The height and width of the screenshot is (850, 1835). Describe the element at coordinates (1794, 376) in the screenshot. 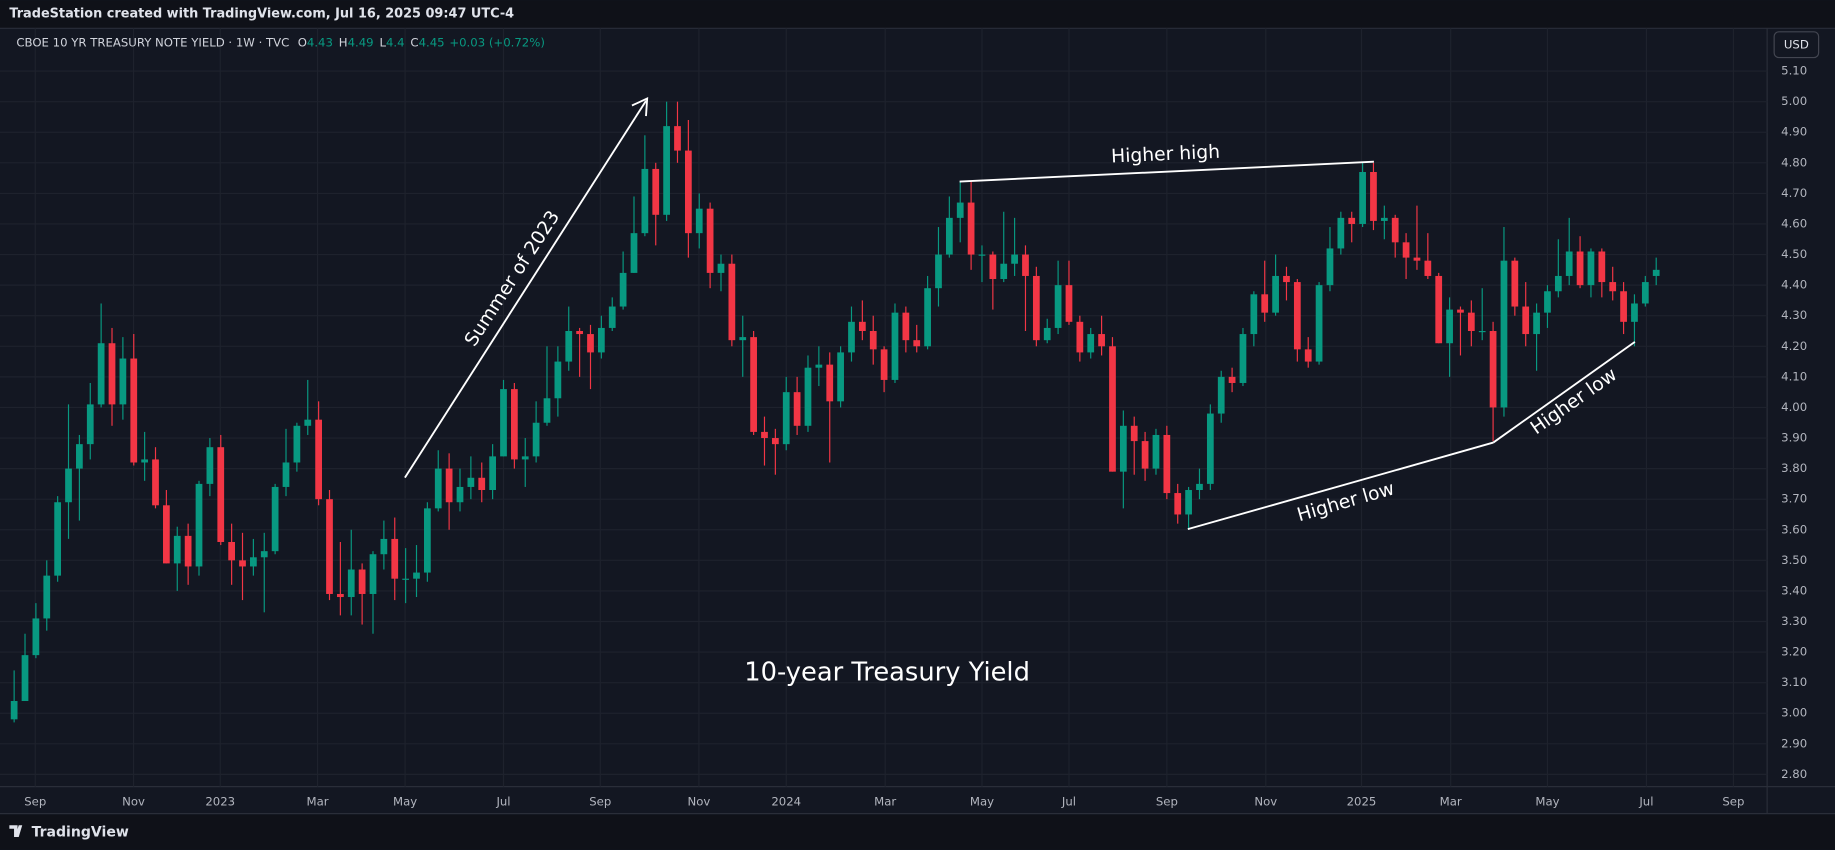

I see `y-tick-label: 4.10` at that location.